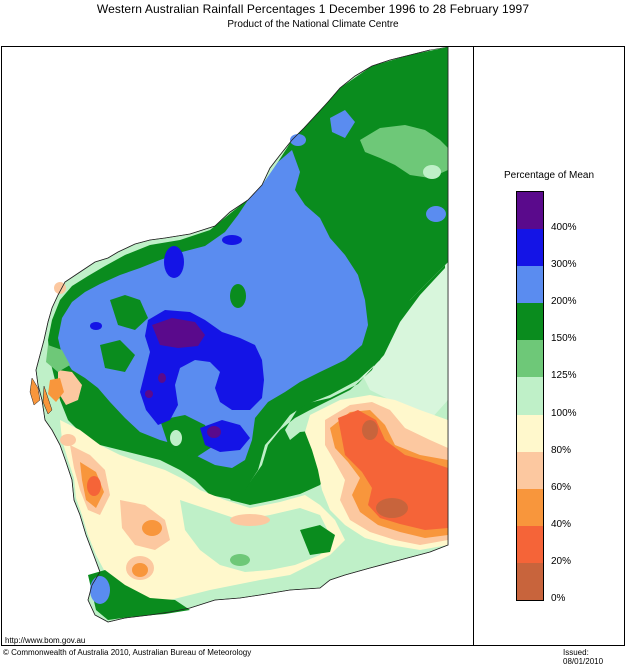 This screenshot has height=666, width=626. What do you see at coordinates (68, 440) in the screenshot?
I see `zone-60-coast` at bounding box center [68, 440].